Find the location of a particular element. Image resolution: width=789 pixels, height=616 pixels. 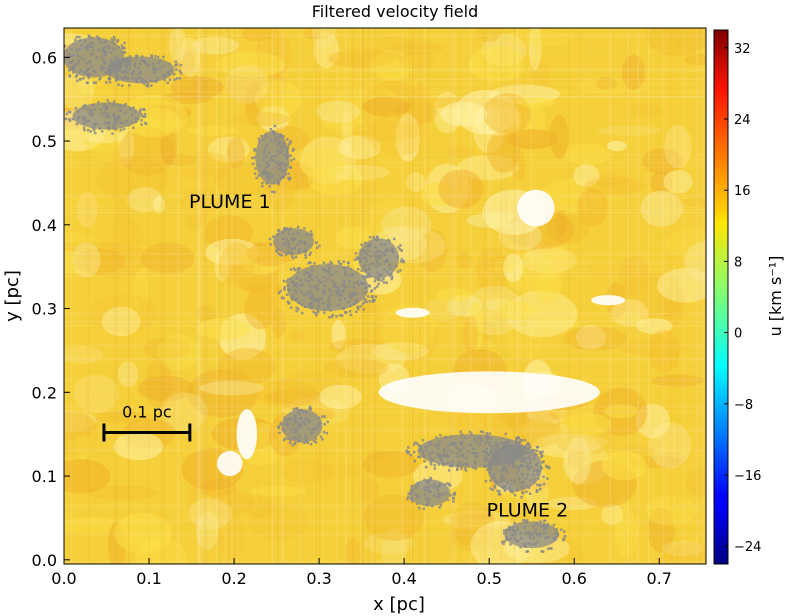

colorbar-tick-label: 24 is located at coordinates (742, 120).